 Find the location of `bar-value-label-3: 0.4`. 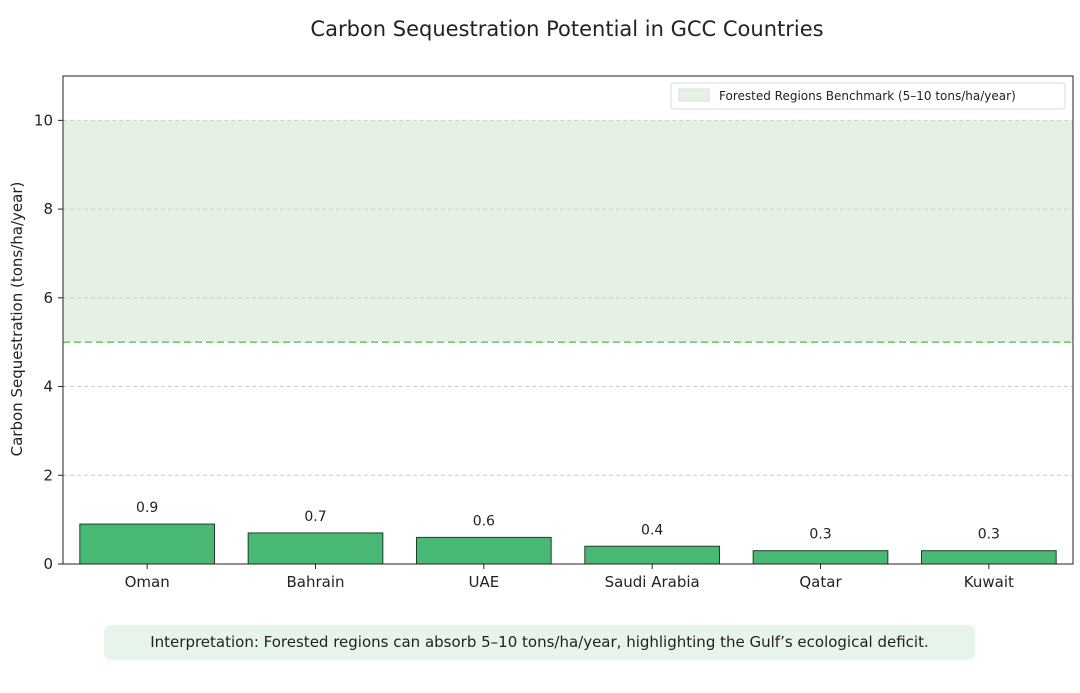

bar-value-label-3: 0.4 is located at coordinates (652, 530).